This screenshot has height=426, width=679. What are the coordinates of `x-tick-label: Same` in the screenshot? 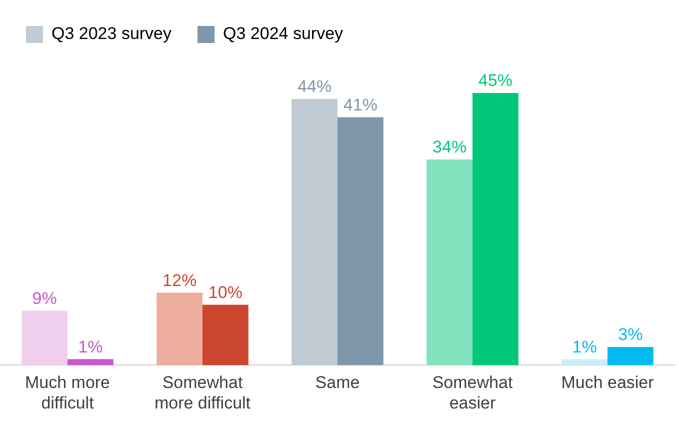 It's located at (337, 382).